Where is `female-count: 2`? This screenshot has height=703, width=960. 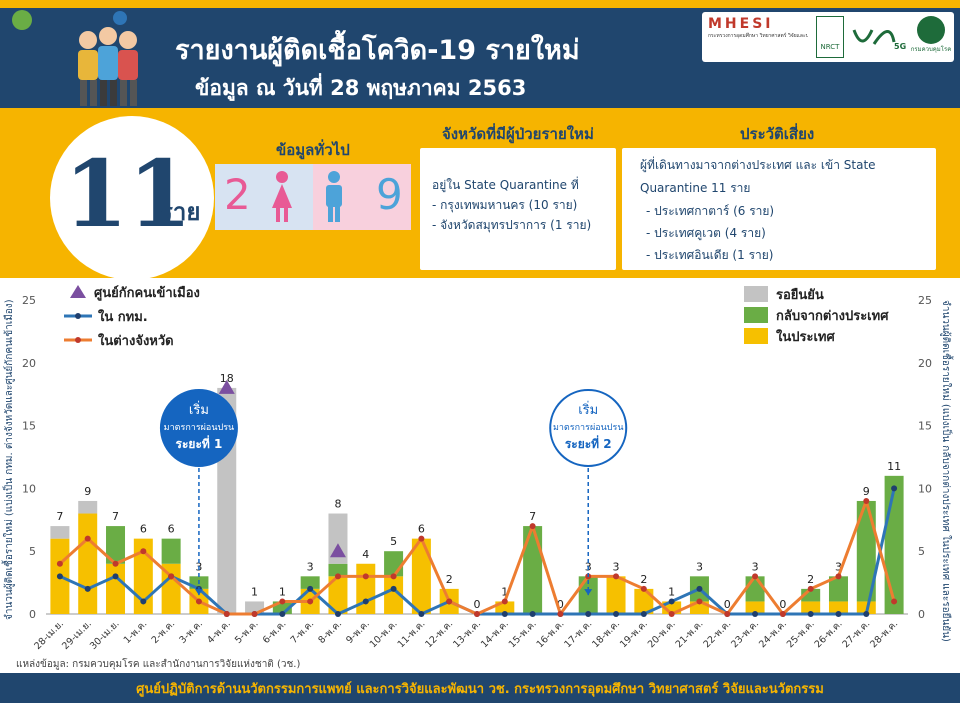 female-count: 2 is located at coordinates (237, 194).